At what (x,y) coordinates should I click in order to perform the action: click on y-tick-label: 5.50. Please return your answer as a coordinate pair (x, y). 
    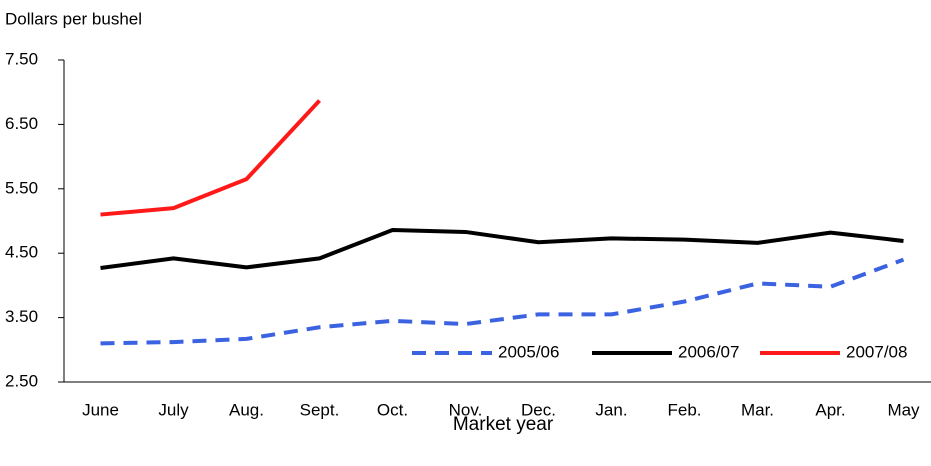
    Looking at the image, I should click on (21, 187).